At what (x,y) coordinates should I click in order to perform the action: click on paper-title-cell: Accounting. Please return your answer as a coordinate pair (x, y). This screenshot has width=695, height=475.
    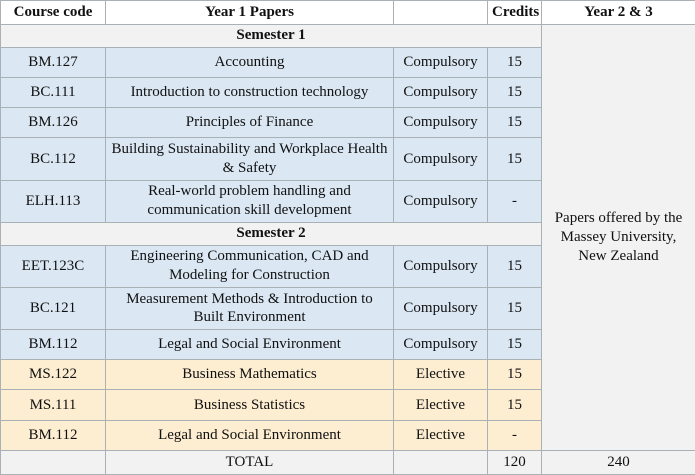
    Looking at the image, I should click on (249, 62).